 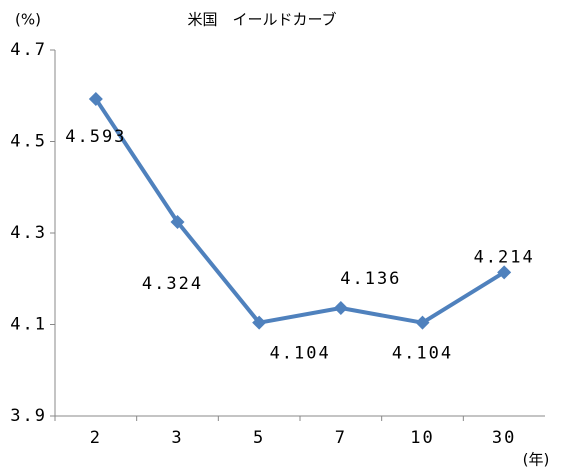 What do you see at coordinates (95, 137) in the screenshot?
I see `value-label: 4.593` at bounding box center [95, 137].